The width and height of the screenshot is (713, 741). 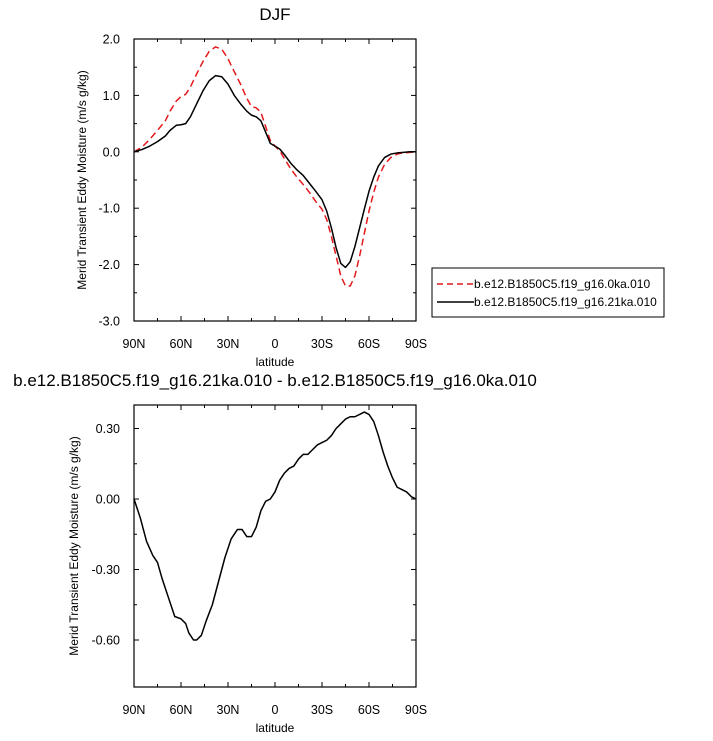 I want to click on top-x-tick-label: 90S, so click(x=416, y=344).